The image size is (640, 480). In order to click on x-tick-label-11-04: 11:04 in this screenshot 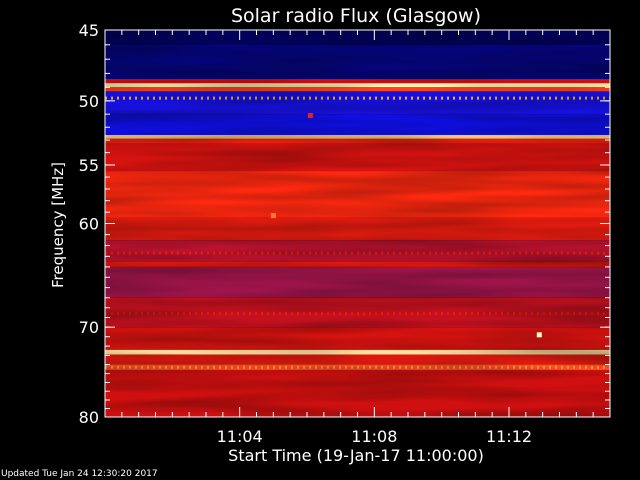, I will do `click(240, 436)`.